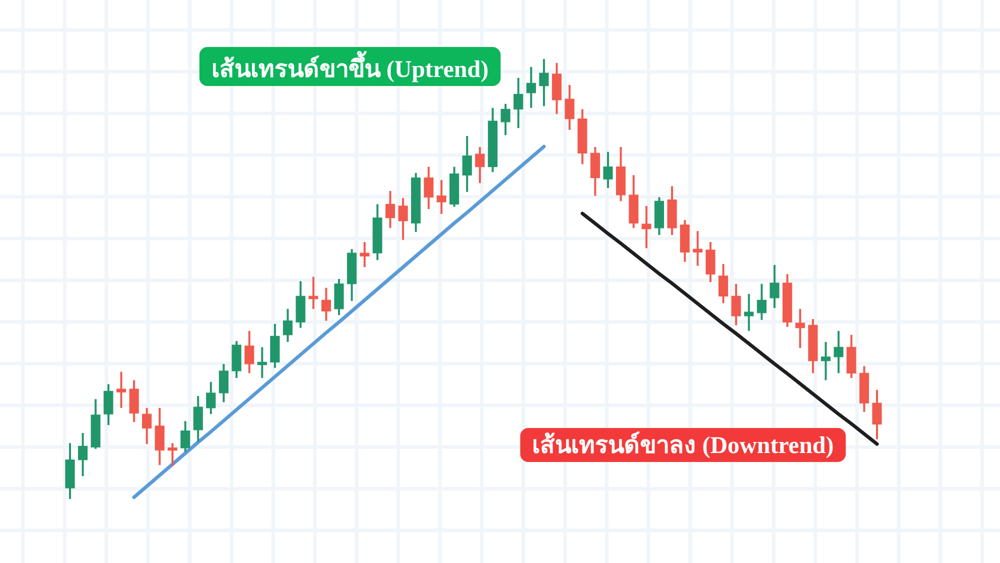 Image resolution: width=1000 pixels, height=563 pixels. I want to click on annotation: เส้นเทรนด์ขาลง (Downtrend), so click(683, 445).